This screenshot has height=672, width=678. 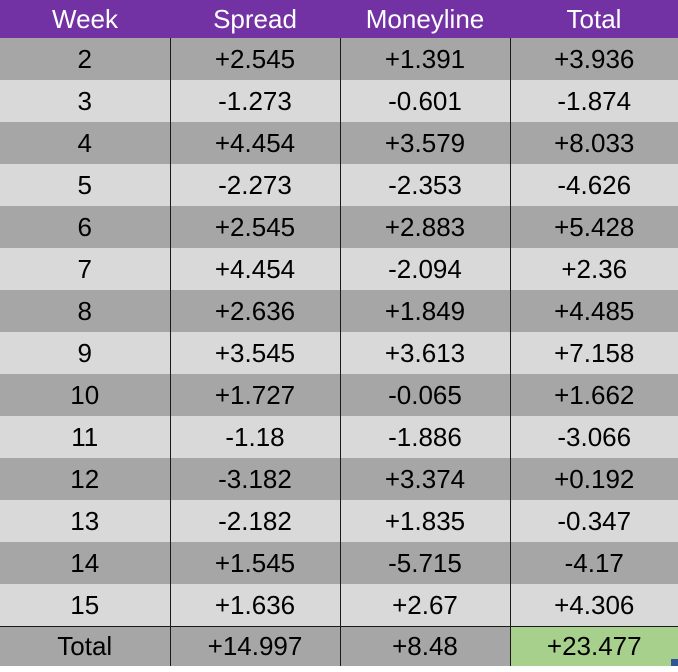 I want to click on fill-handle, so click(x=674, y=662).